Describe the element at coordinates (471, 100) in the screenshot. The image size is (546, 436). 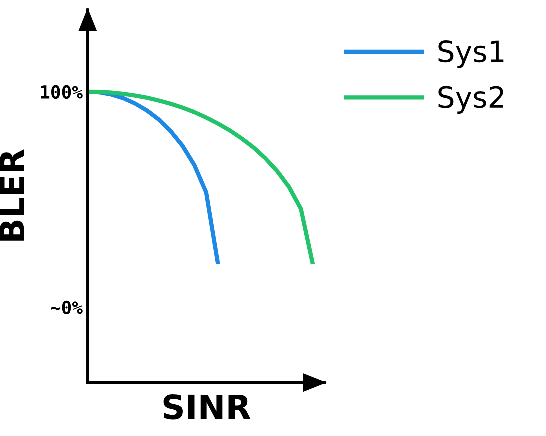
I see `legend-label: Sys2` at that location.